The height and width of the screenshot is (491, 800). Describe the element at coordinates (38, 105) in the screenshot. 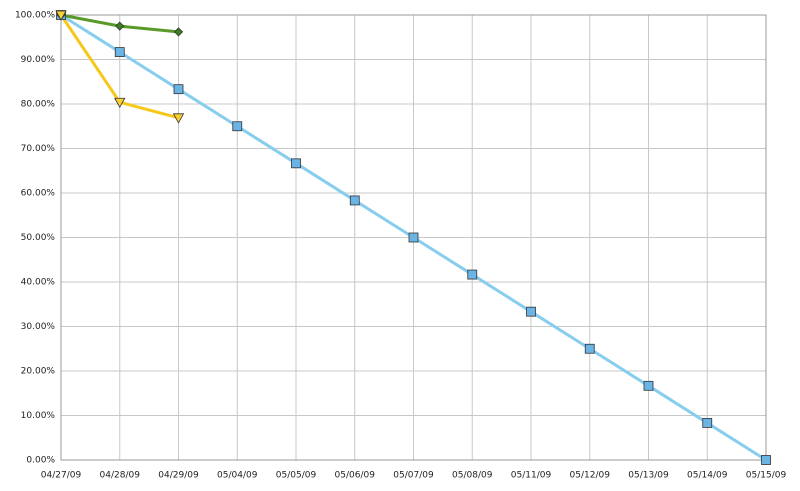

I see `y-tick-label: 80.00%` at that location.